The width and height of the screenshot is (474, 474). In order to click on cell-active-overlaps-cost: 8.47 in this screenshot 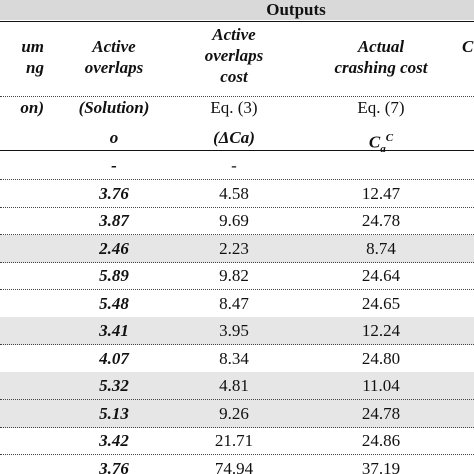, I will do `click(234, 303)`.